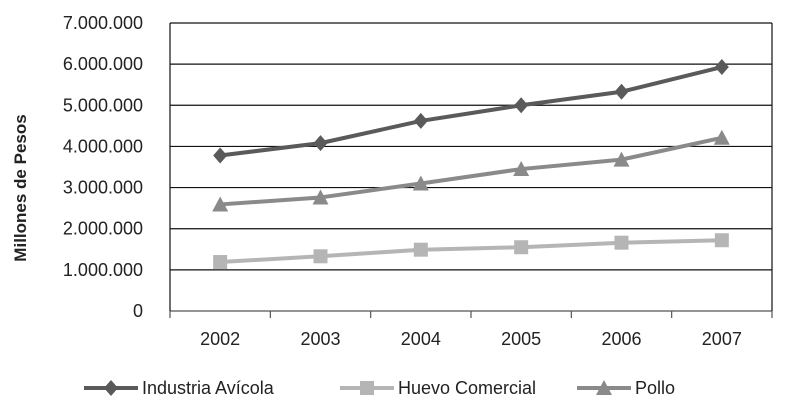 The image size is (785, 400). What do you see at coordinates (103, 270) in the screenshot?
I see `y-tick-label: 1.000.000` at bounding box center [103, 270].